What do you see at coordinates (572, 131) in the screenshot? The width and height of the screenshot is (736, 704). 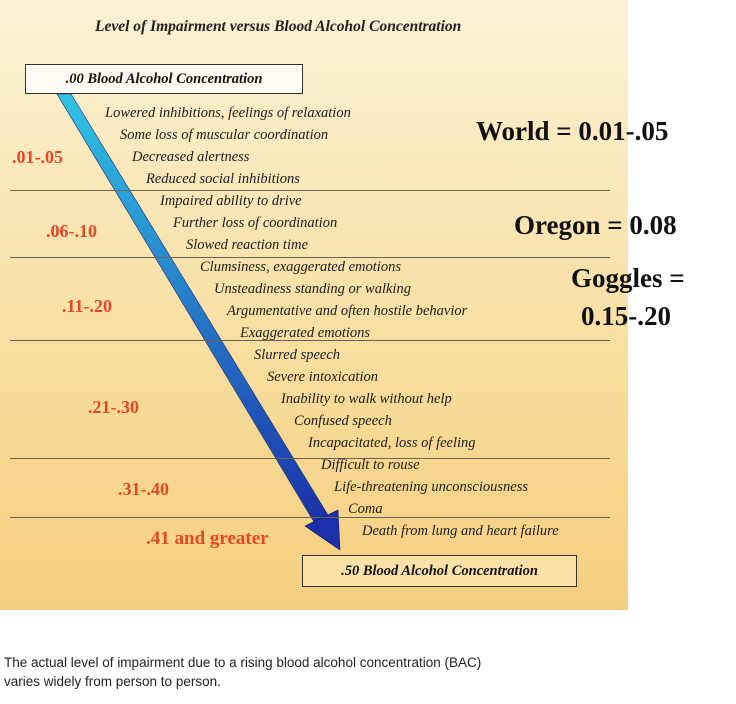 I see `world-limit-note: World = 0.01-.05` at bounding box center [572, 131].